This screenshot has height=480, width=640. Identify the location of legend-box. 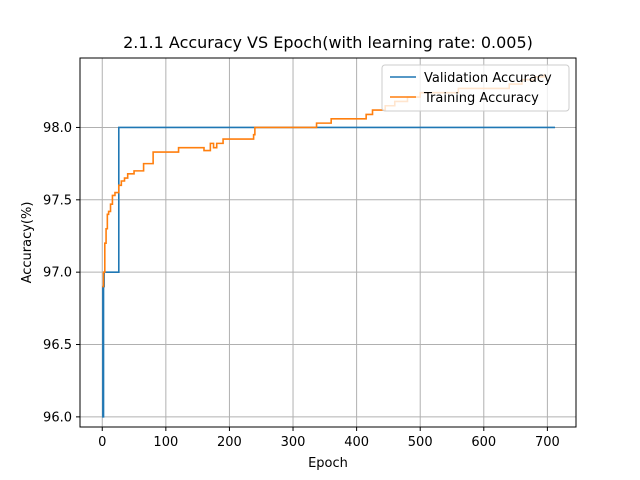
(475, 88).